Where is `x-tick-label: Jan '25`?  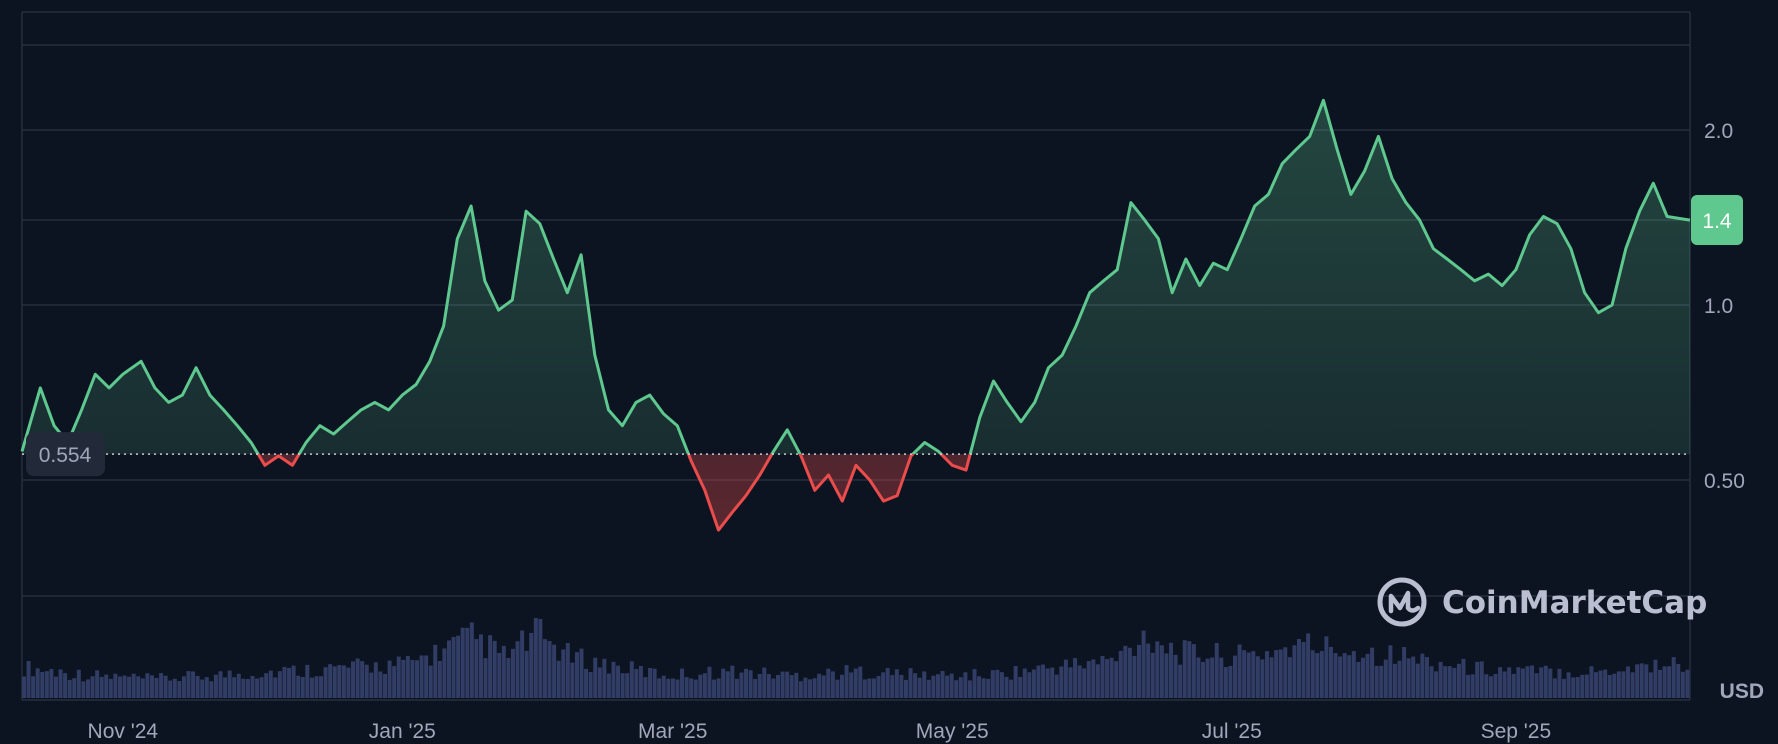 x-tick-label: Jan '25 is located at coordinates (402, 731).